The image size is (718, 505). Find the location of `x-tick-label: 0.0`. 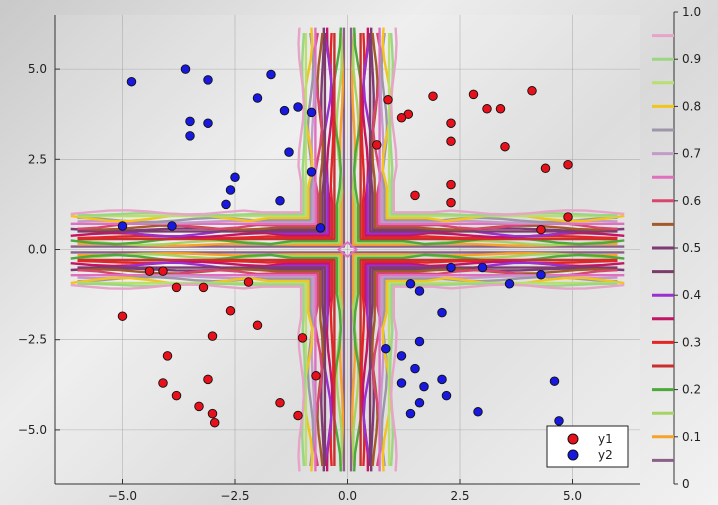

x-tick-label: 0.0 is located at coordinates (347, 496).